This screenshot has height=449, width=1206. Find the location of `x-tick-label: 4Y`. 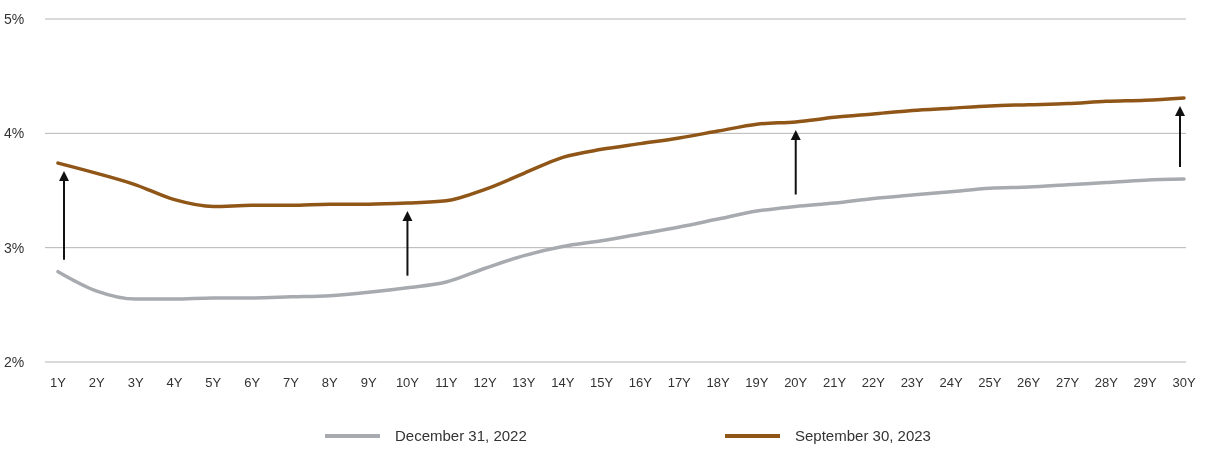

x-tick-label: 4Y is located at coordinates (174, 382).